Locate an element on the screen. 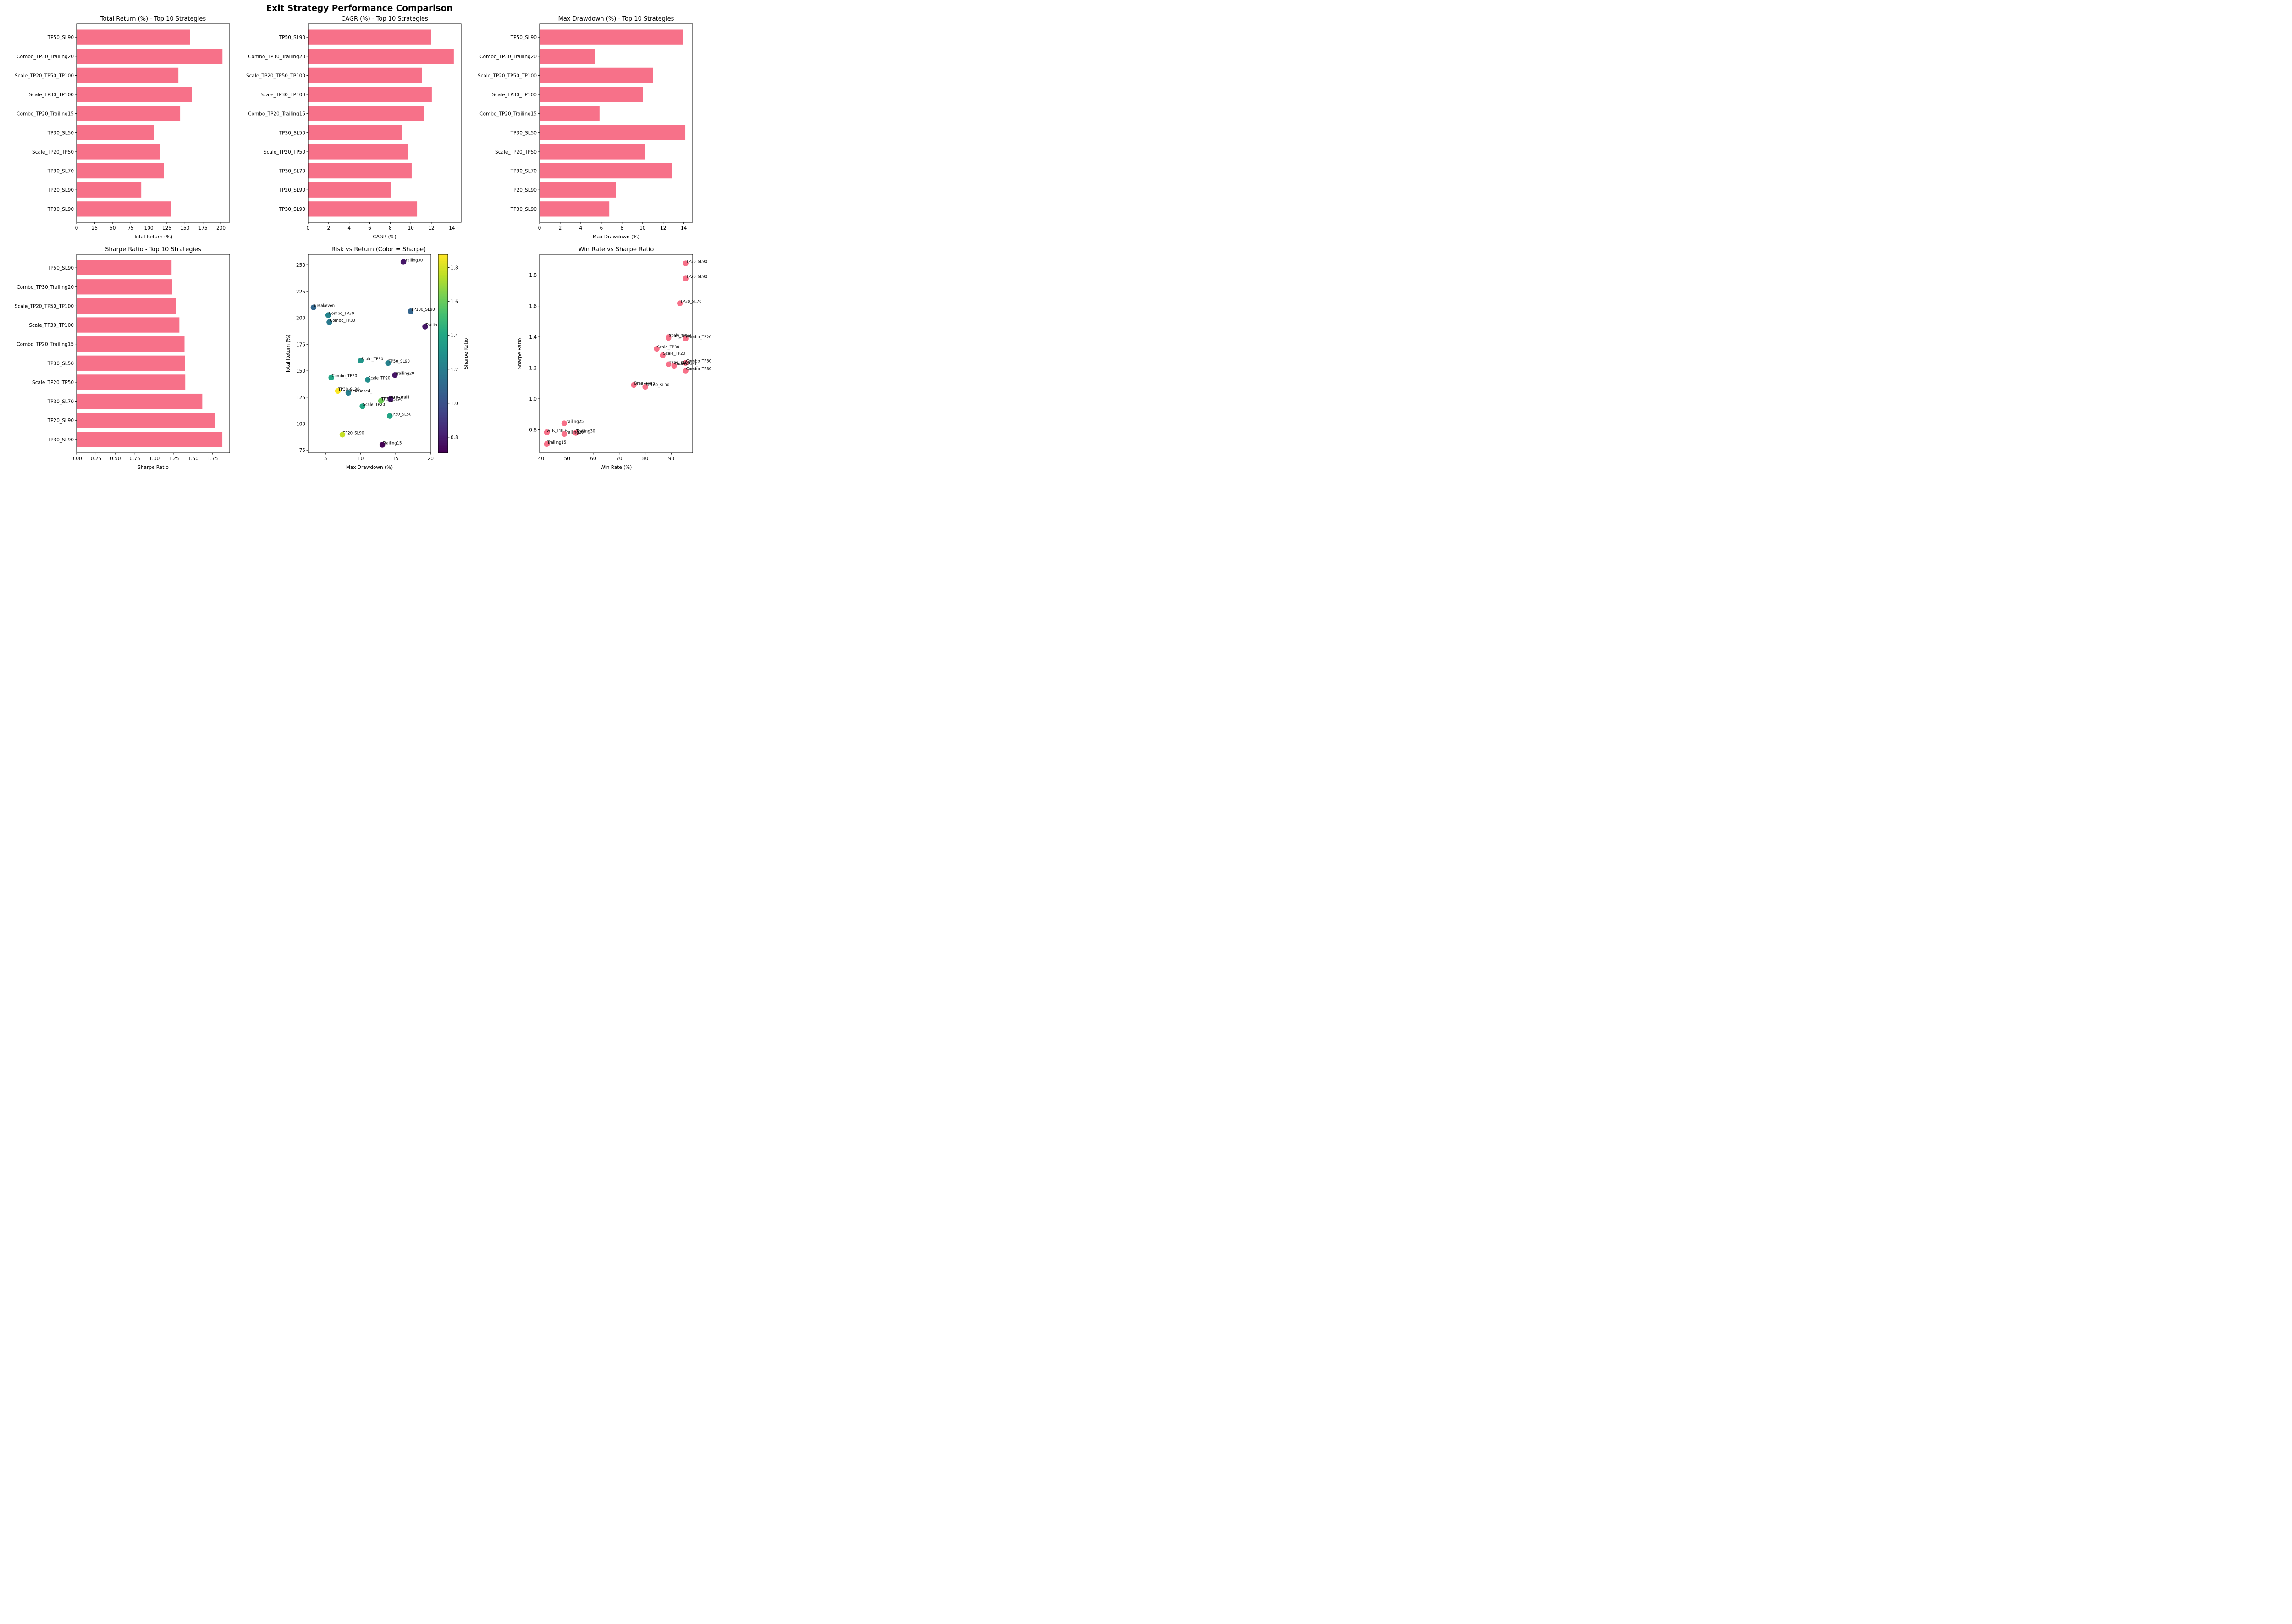 The width and height of the screenshot is (2292, 1624). bar-TP50_SL90 is located at coordinates (124, 267).